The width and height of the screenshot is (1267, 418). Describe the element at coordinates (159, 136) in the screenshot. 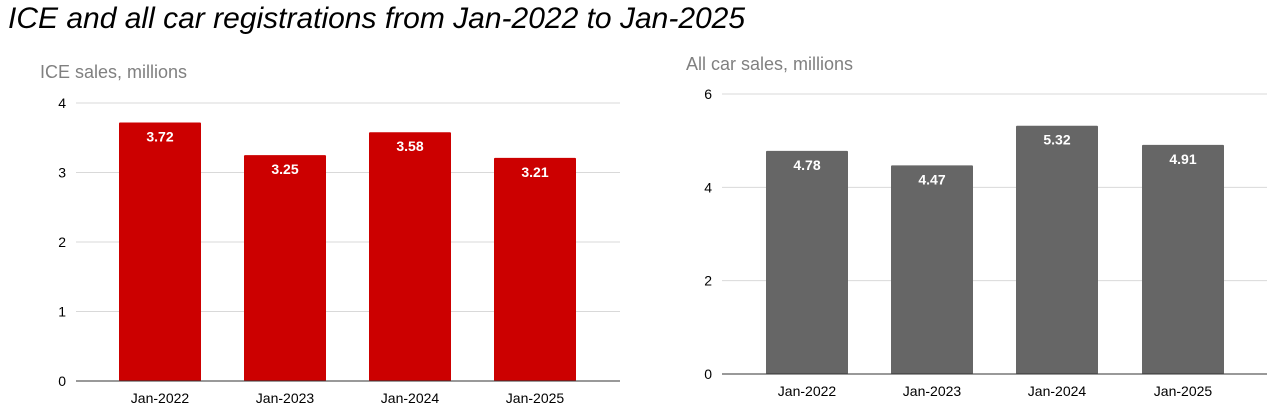

I see `ice-bar-value-label: 3.72` at that location.